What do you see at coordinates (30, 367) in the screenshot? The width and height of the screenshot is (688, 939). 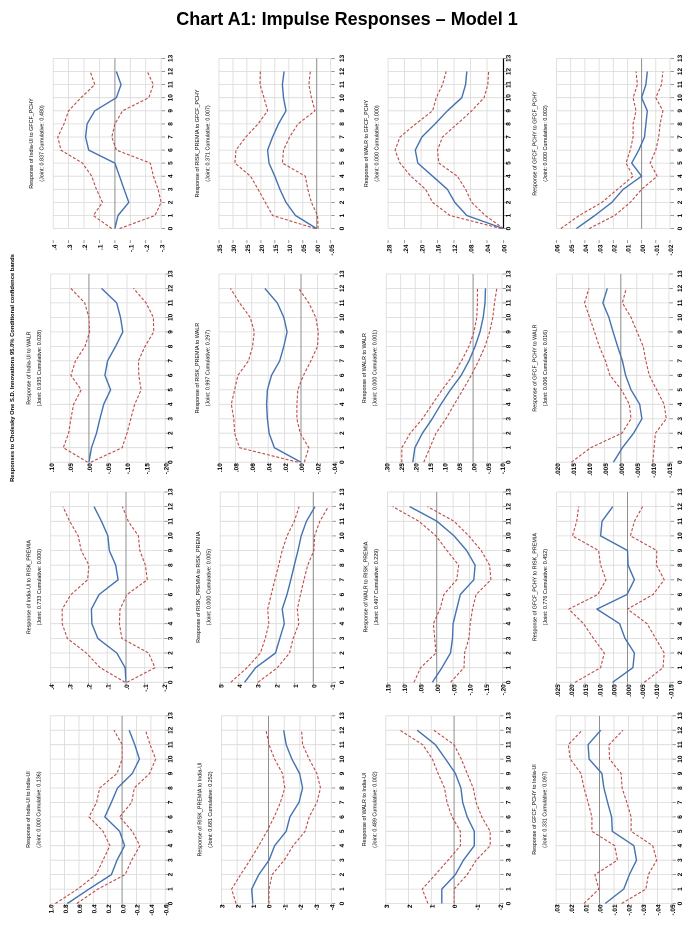 I see `svg-text: Response of India-Ul to WALR` at bounding box center [30, 367].